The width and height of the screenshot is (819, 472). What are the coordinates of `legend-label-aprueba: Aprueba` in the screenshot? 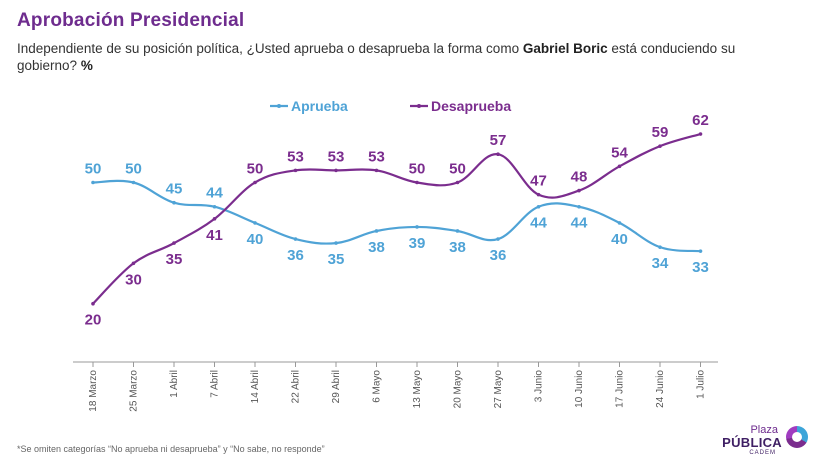 It's located at (319, 106).